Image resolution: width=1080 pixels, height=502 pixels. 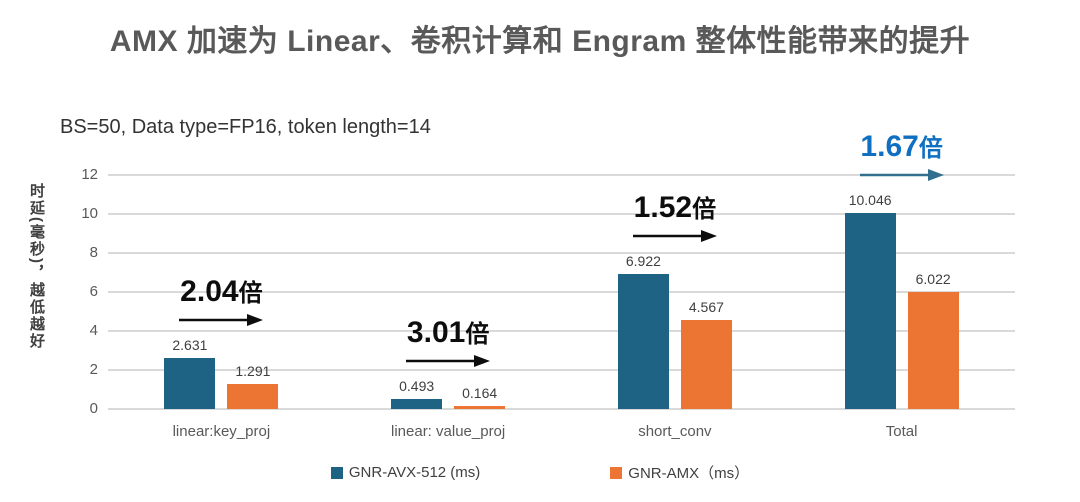 What do you see at coordinates (540, 41) in the screenshot?
I see `chart-title: AMX 加速为 Linear、卷积计算和 Engram 整体性能带来的提升` at bounding box center [540, 41].